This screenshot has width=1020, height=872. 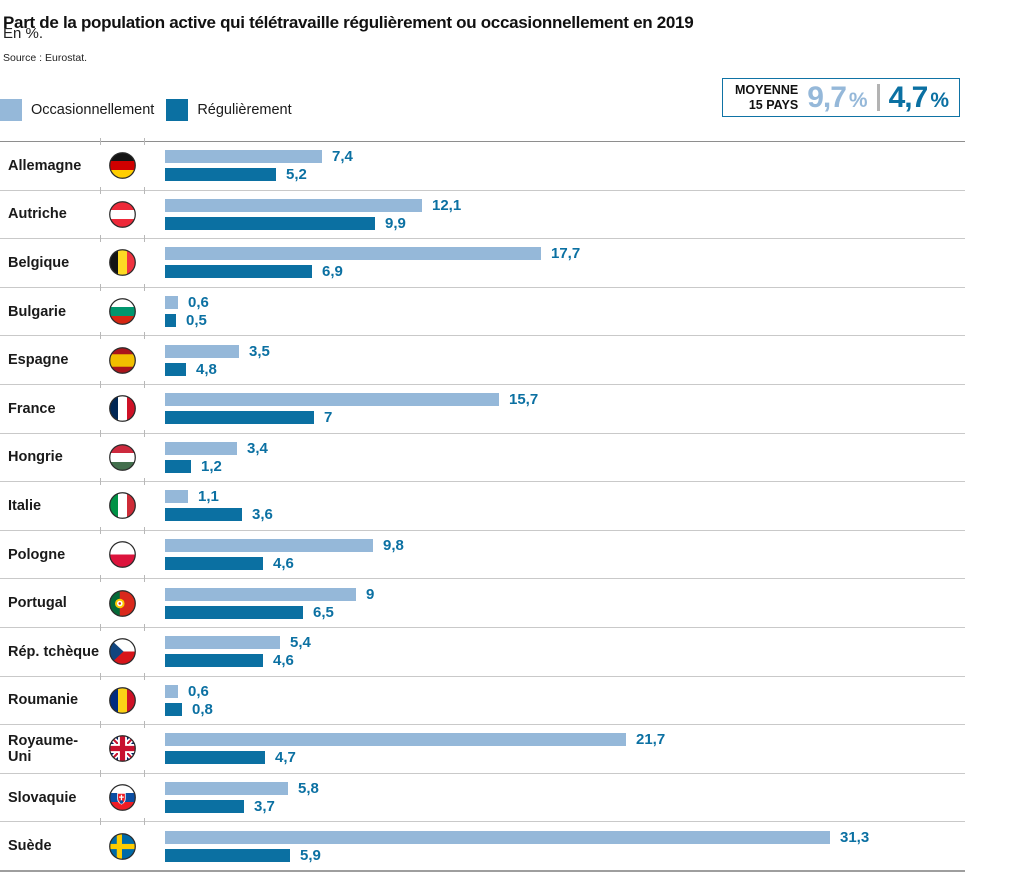 I want to click on bars-group: 31,3 5,9, so click(x=555, y=846).